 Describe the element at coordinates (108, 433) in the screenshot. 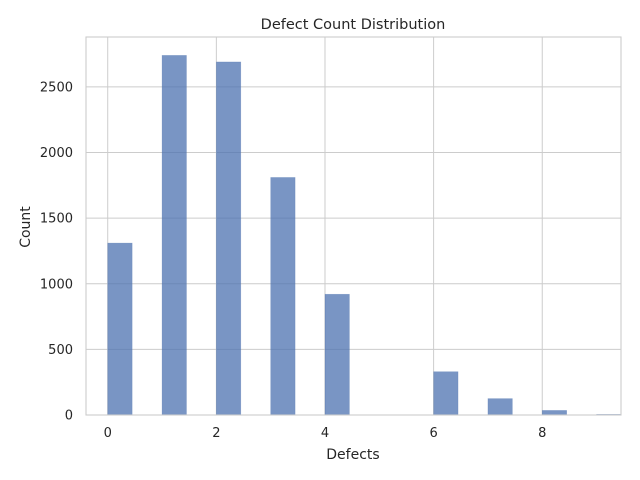

I see `x-tick-label: 0` at that location.